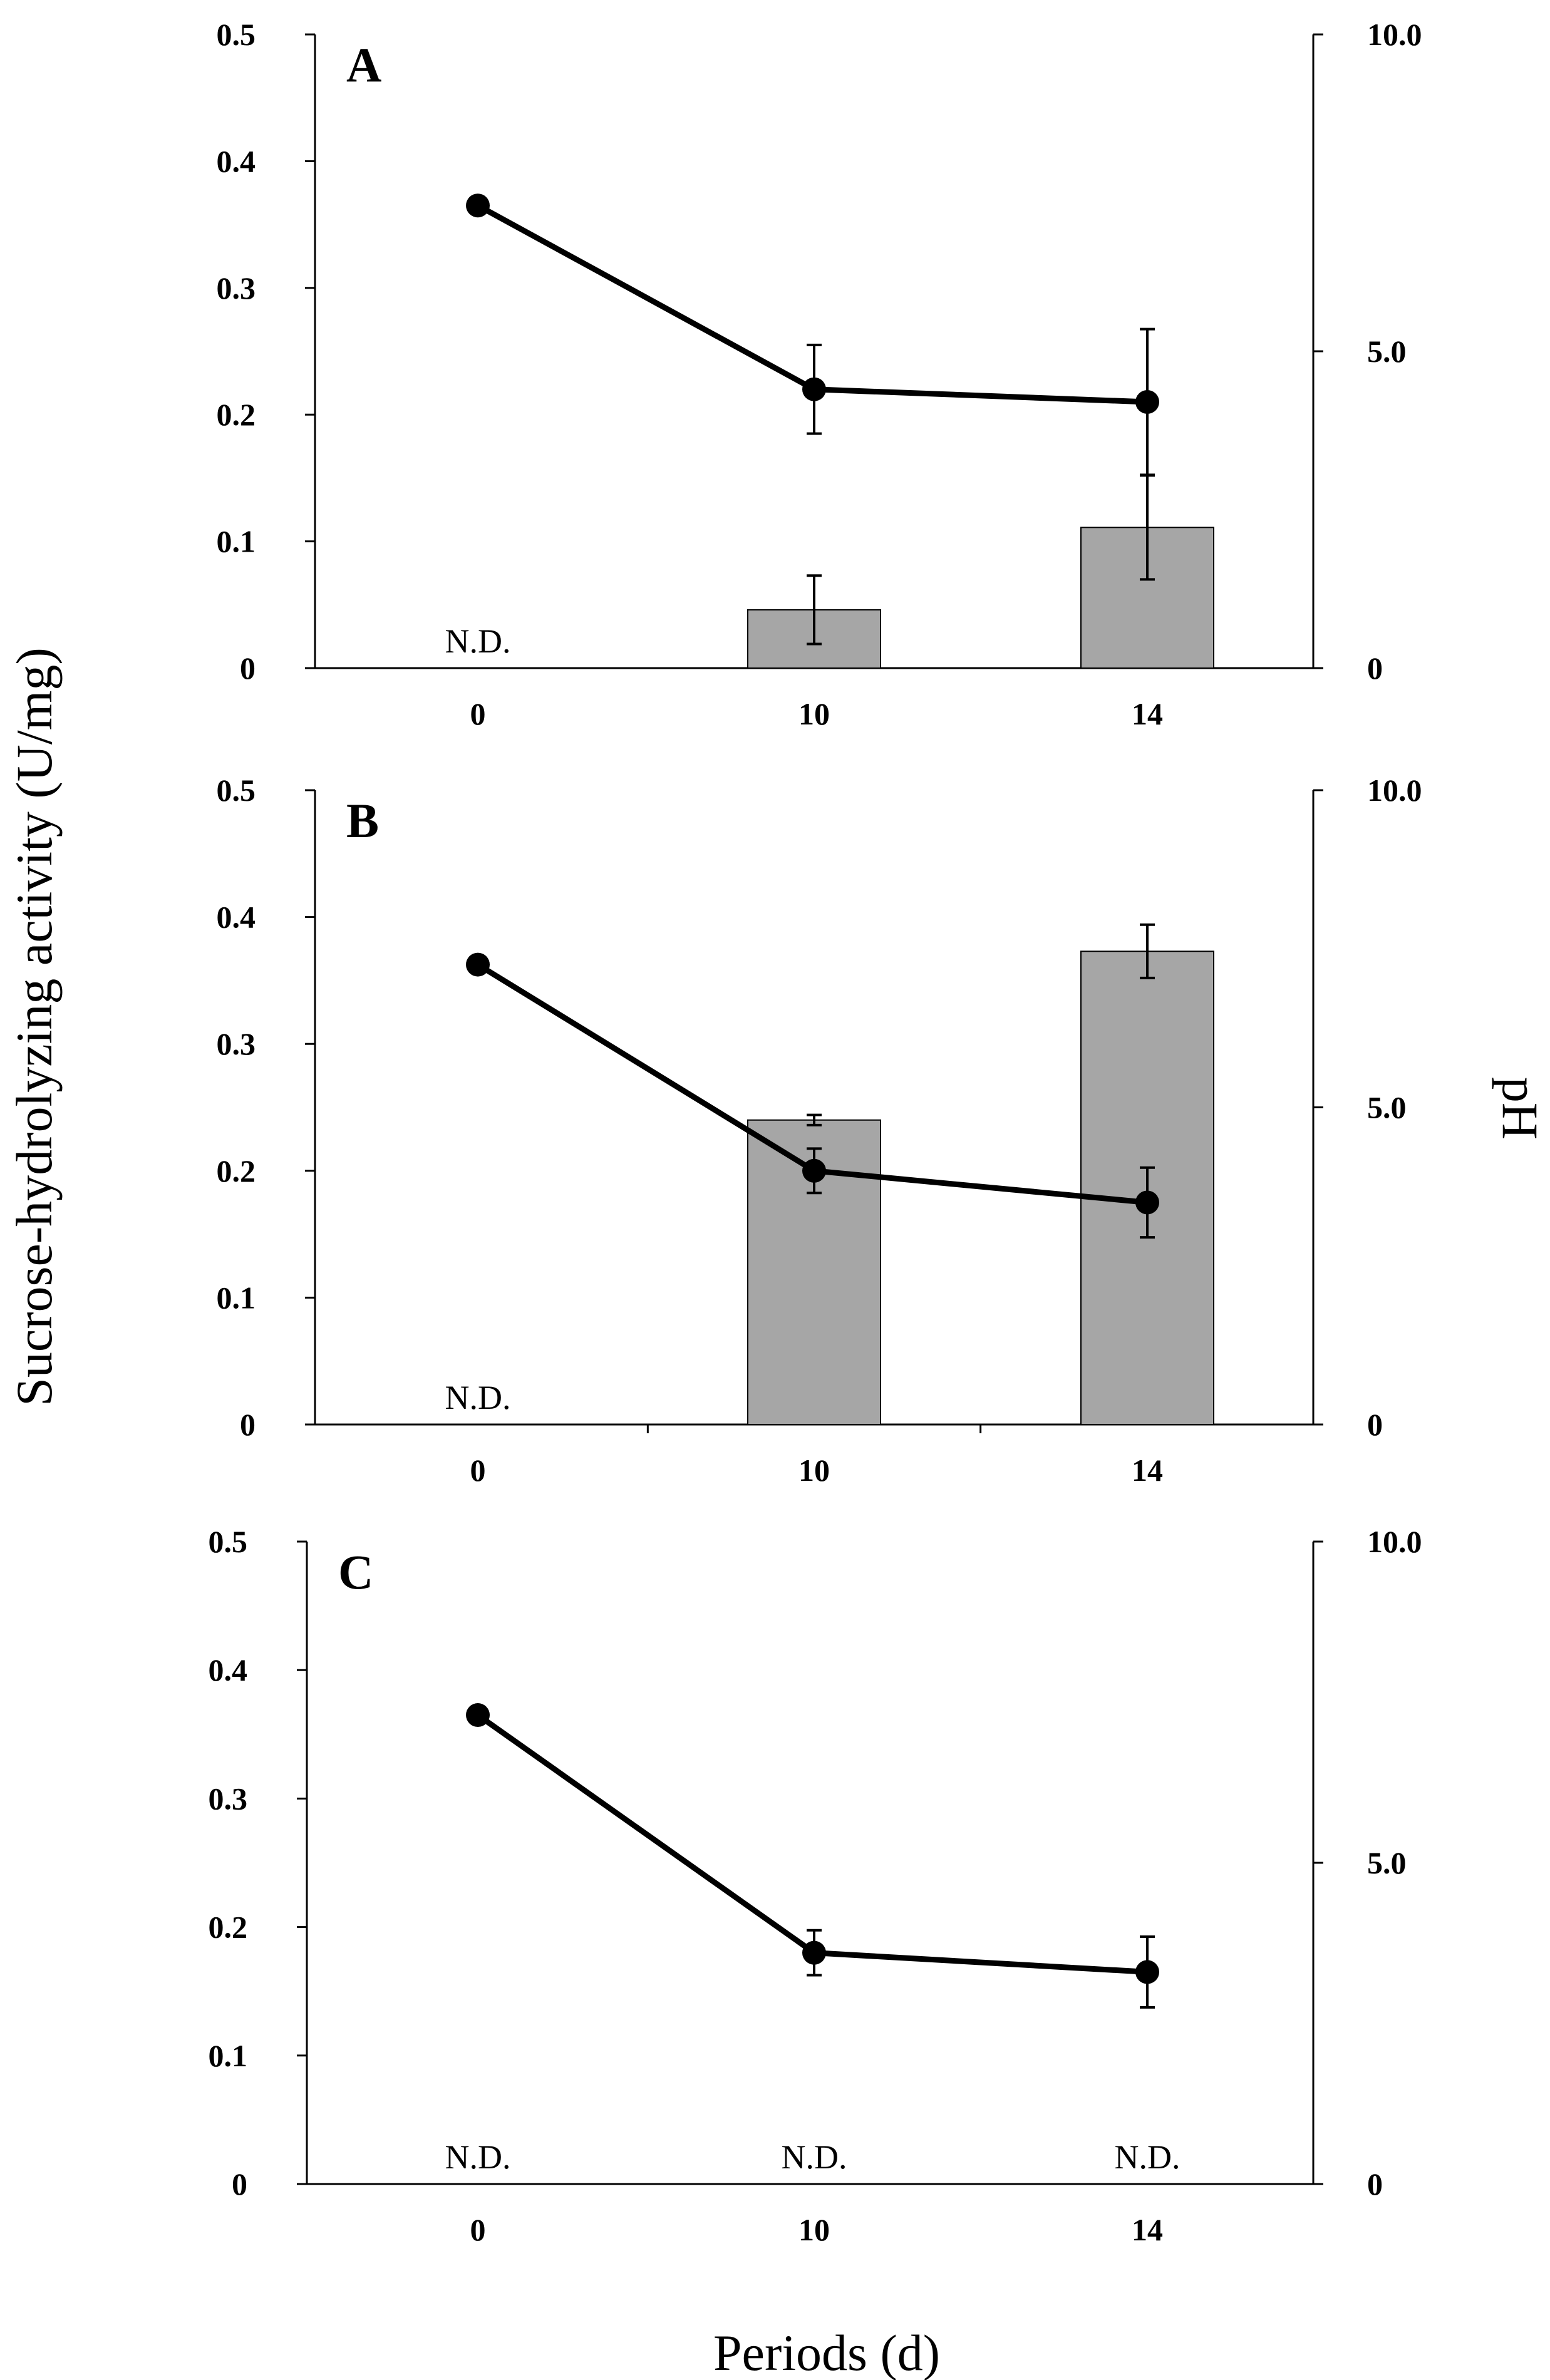 The image size is (1550, 2380). Describe the element at coordinates (34, 1026) in the screenshot. I see `left-axis-title: Sucrose-hydrolyzing activity (U/mg)` at that location.